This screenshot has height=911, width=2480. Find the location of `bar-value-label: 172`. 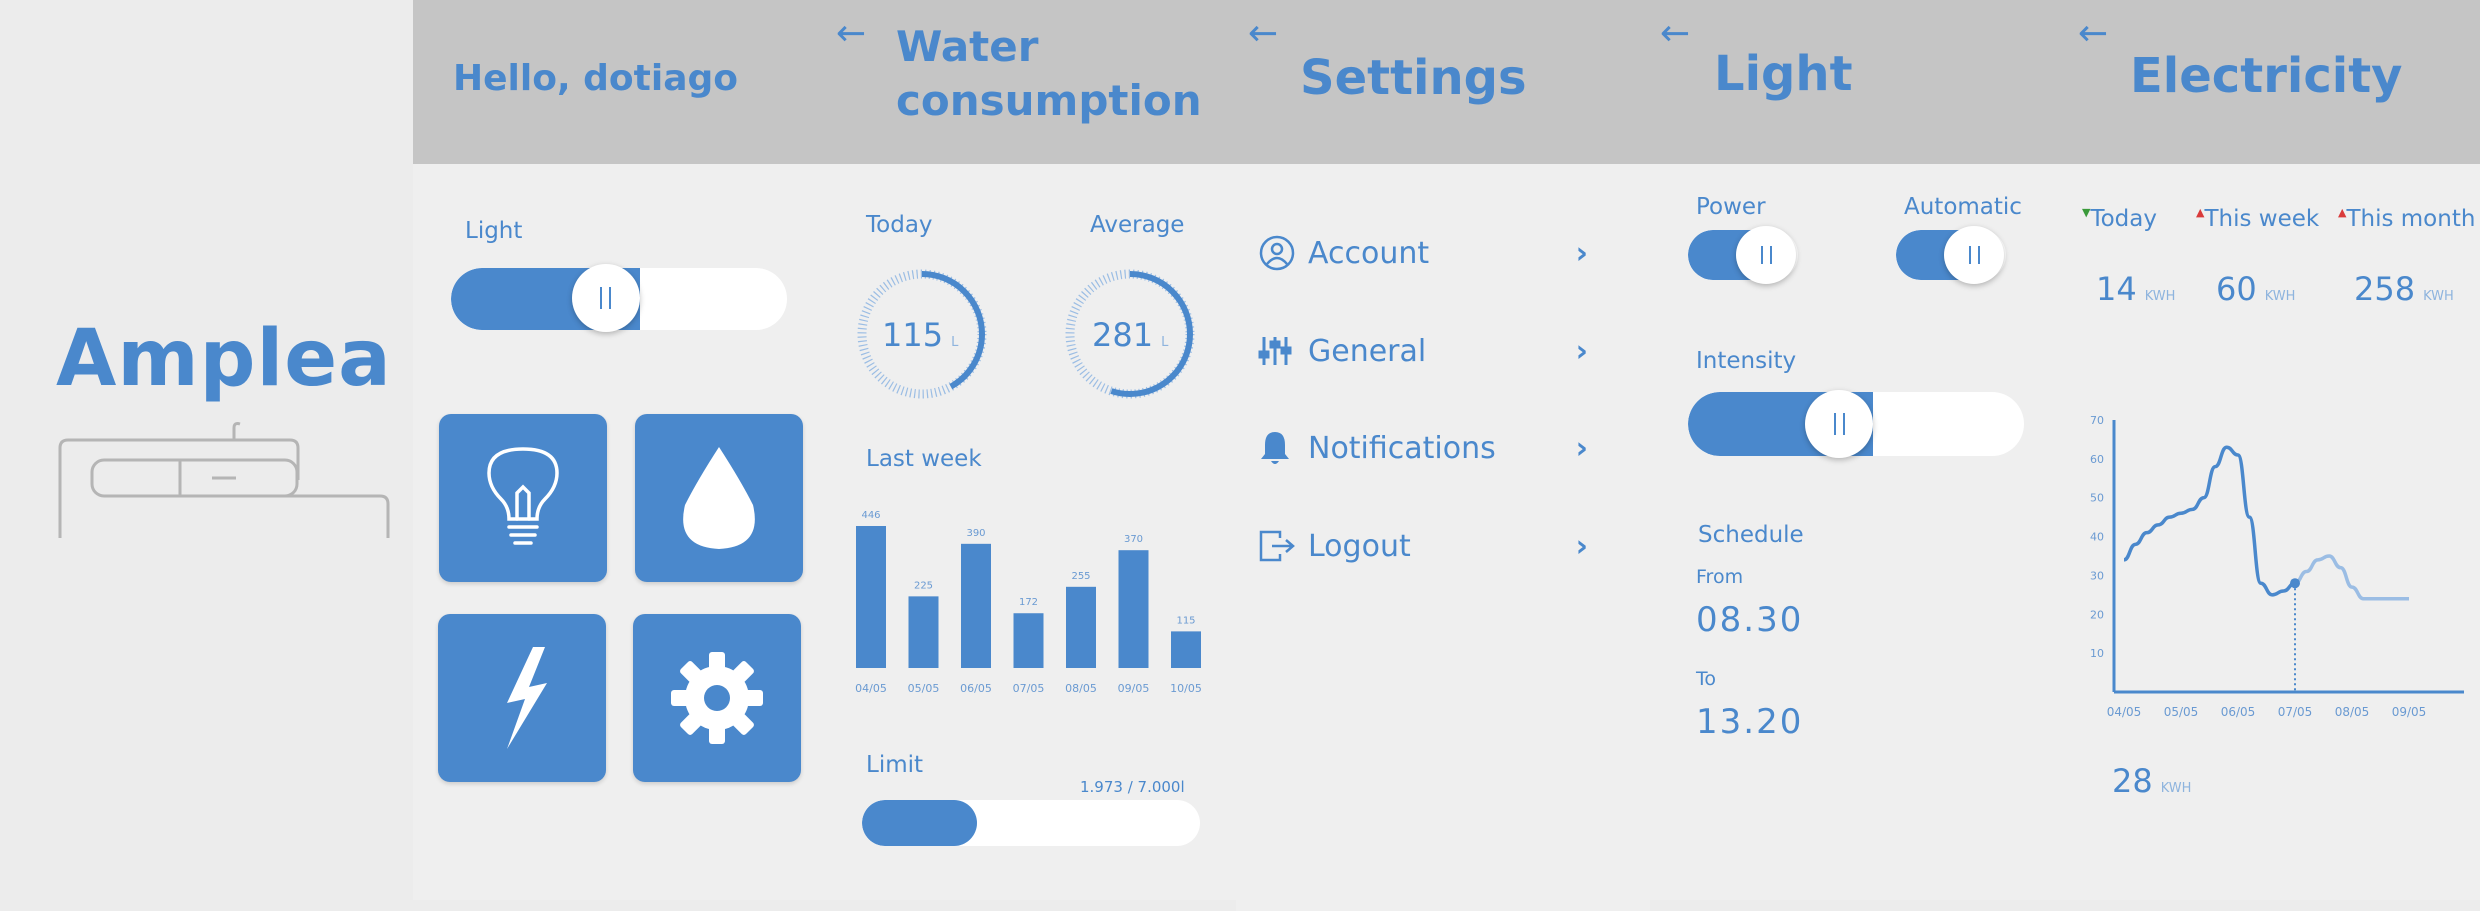

bar-value-label: 172 is located at coordinates (1028, 602).